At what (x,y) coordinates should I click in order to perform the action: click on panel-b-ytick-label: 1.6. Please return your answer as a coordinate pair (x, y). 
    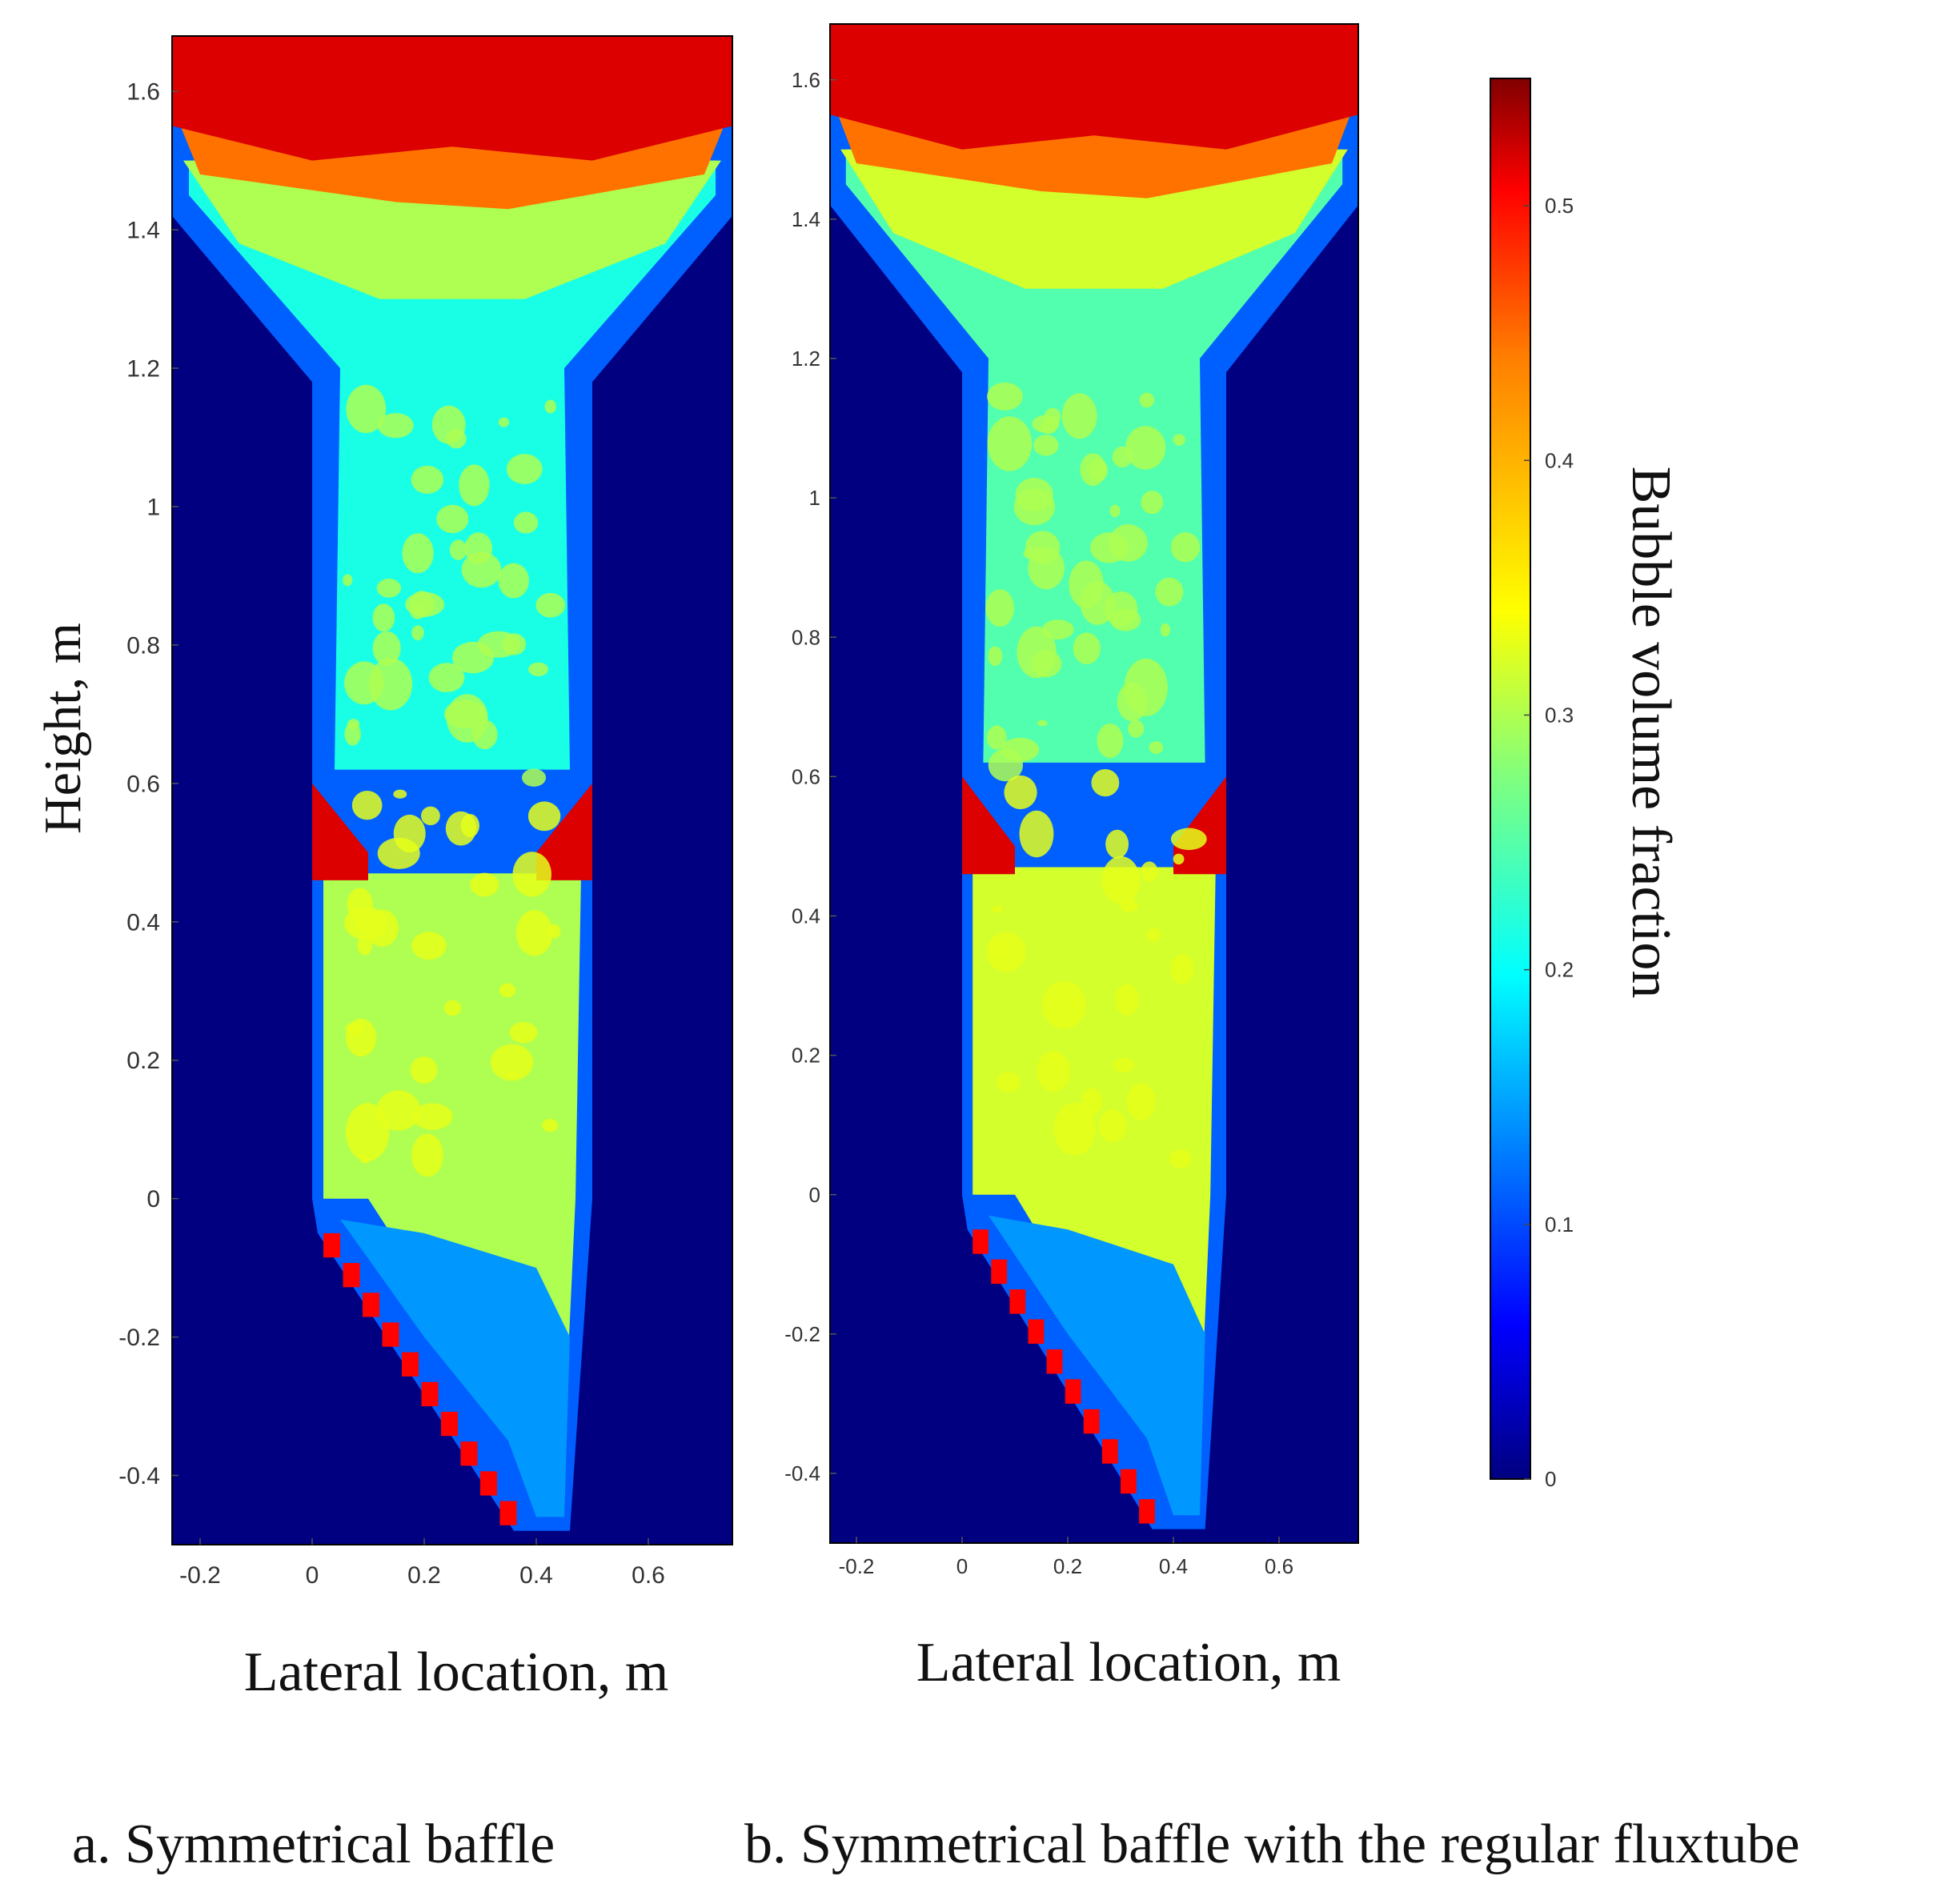
    Looking at the image, I should click on (806, 80).